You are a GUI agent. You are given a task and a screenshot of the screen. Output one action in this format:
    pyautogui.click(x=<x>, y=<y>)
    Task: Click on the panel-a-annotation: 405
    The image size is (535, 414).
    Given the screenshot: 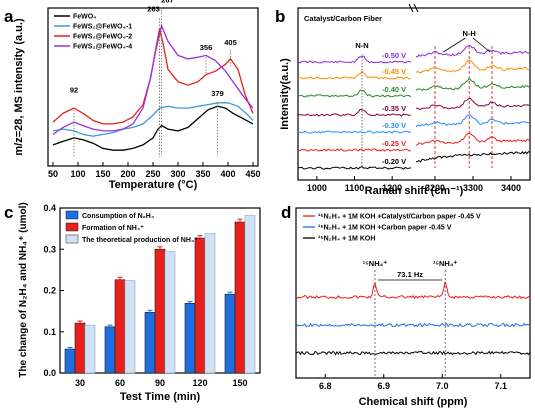 What is the action you would take?
    pyautogui.click(x=230, y=42)
    